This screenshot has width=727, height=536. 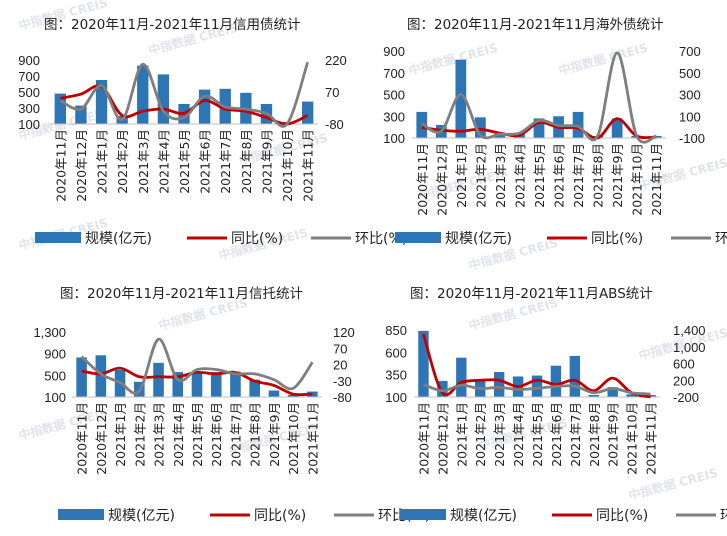 I want to click on y-right-tick-label: 300, so click(x=690, y=95).